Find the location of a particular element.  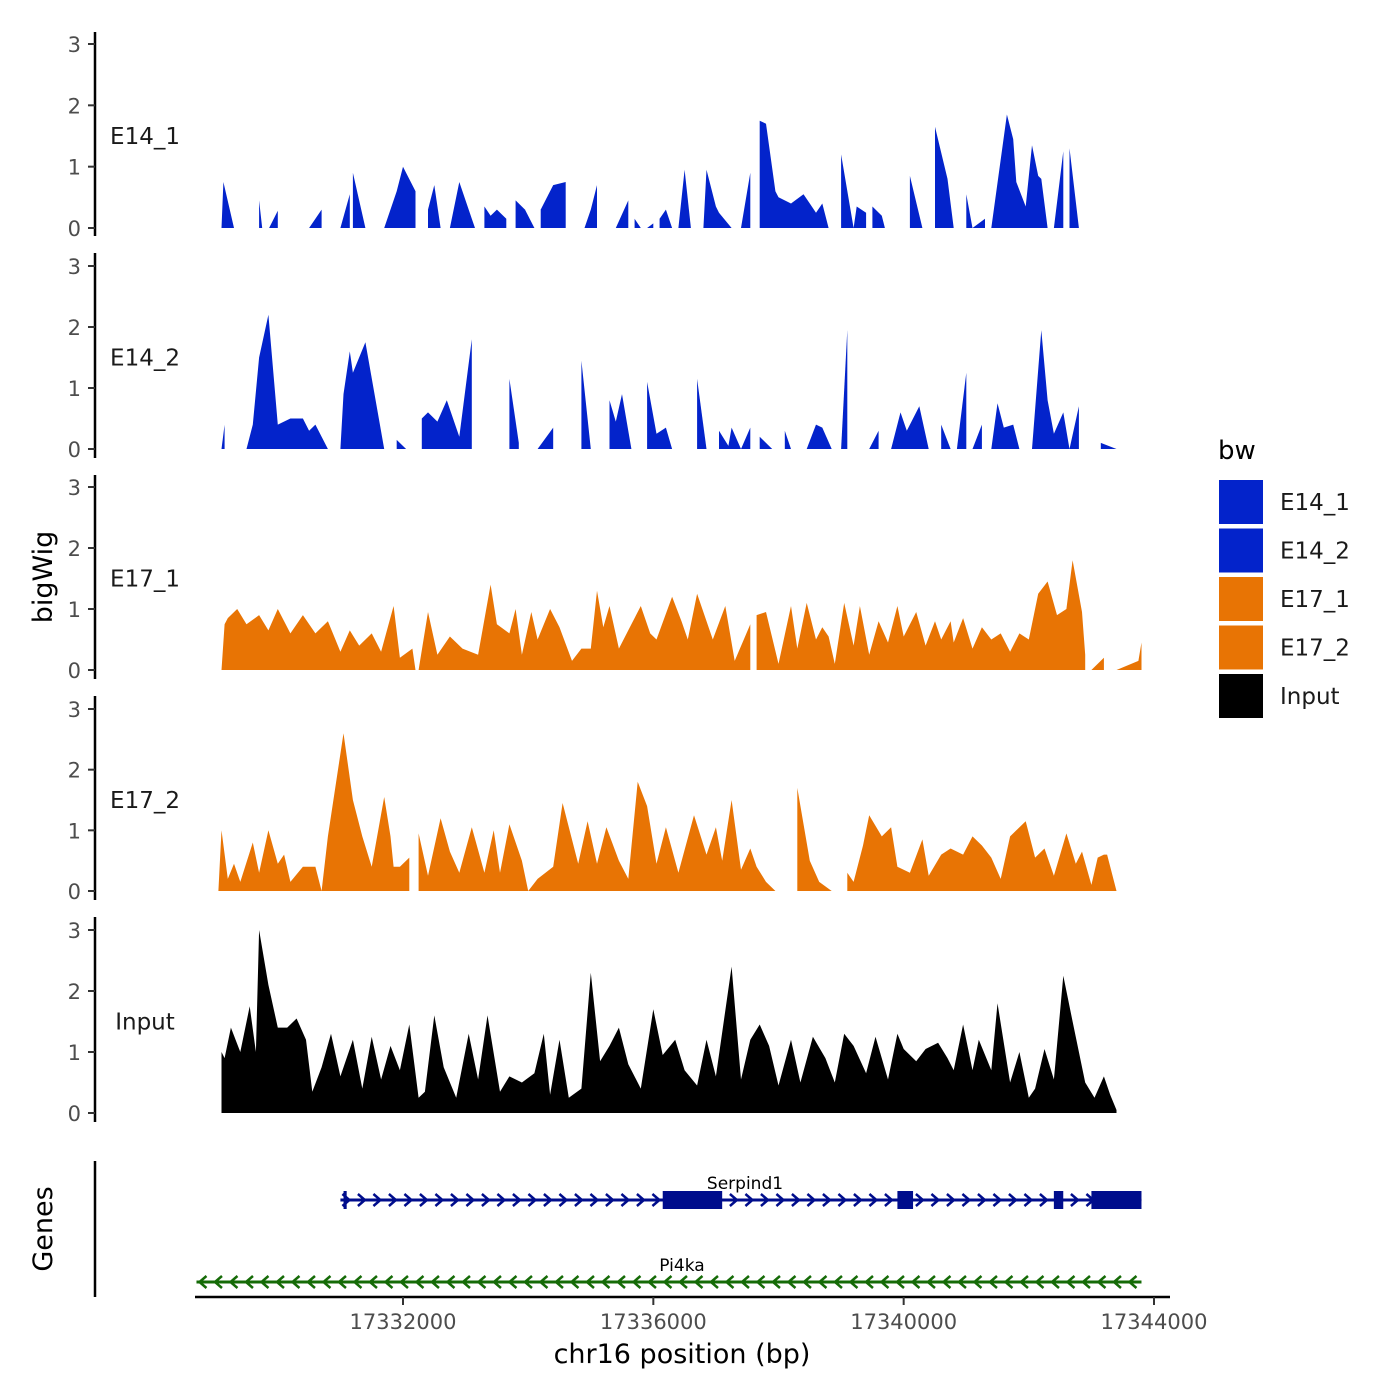

y-tick-label-E14_2-0: 0 is located at coordinates (74, 450).